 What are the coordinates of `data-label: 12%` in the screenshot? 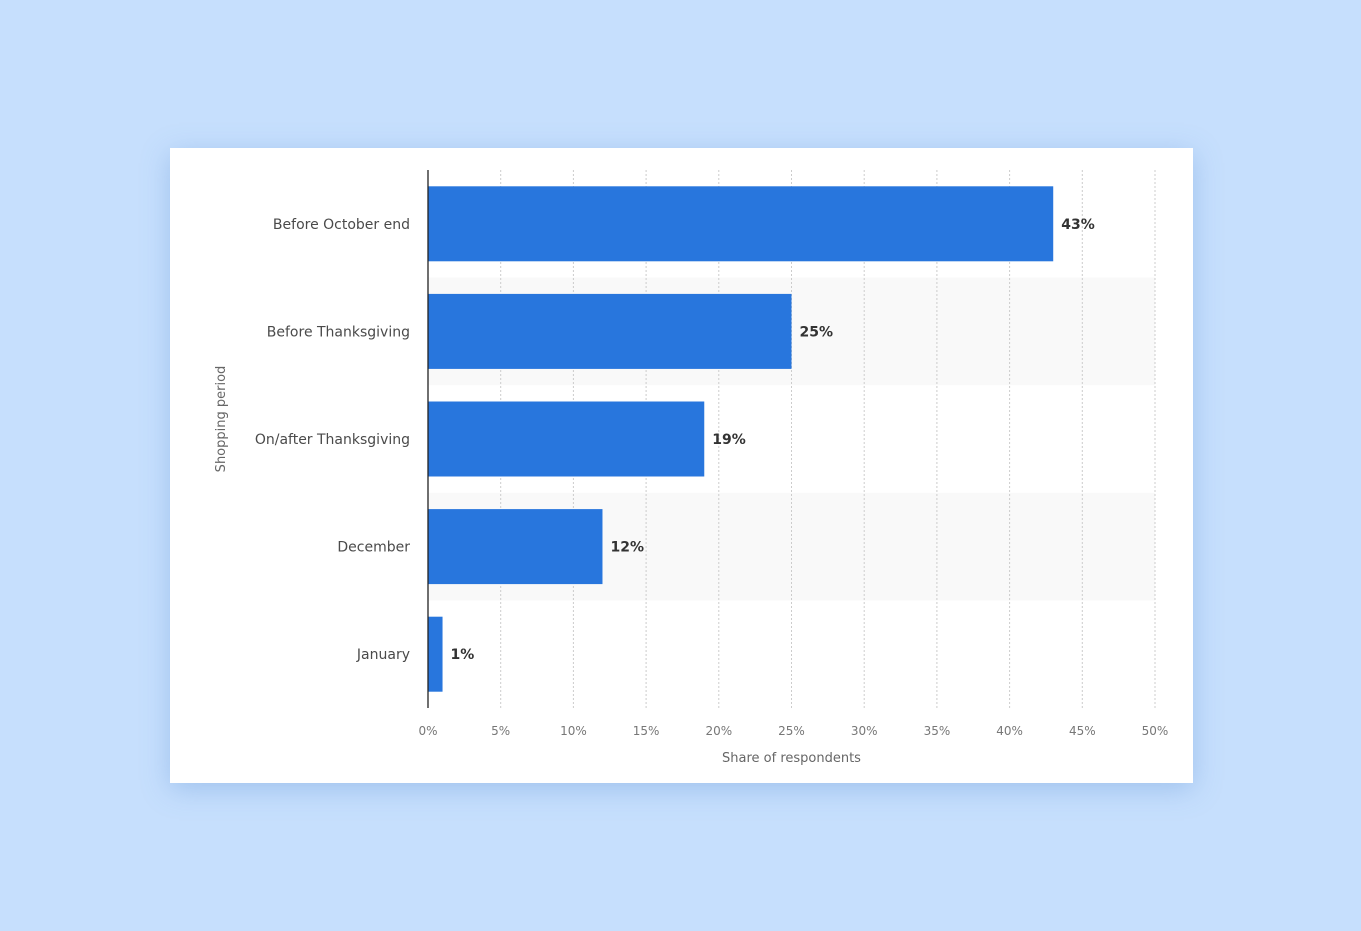 It's located at (627, 548).